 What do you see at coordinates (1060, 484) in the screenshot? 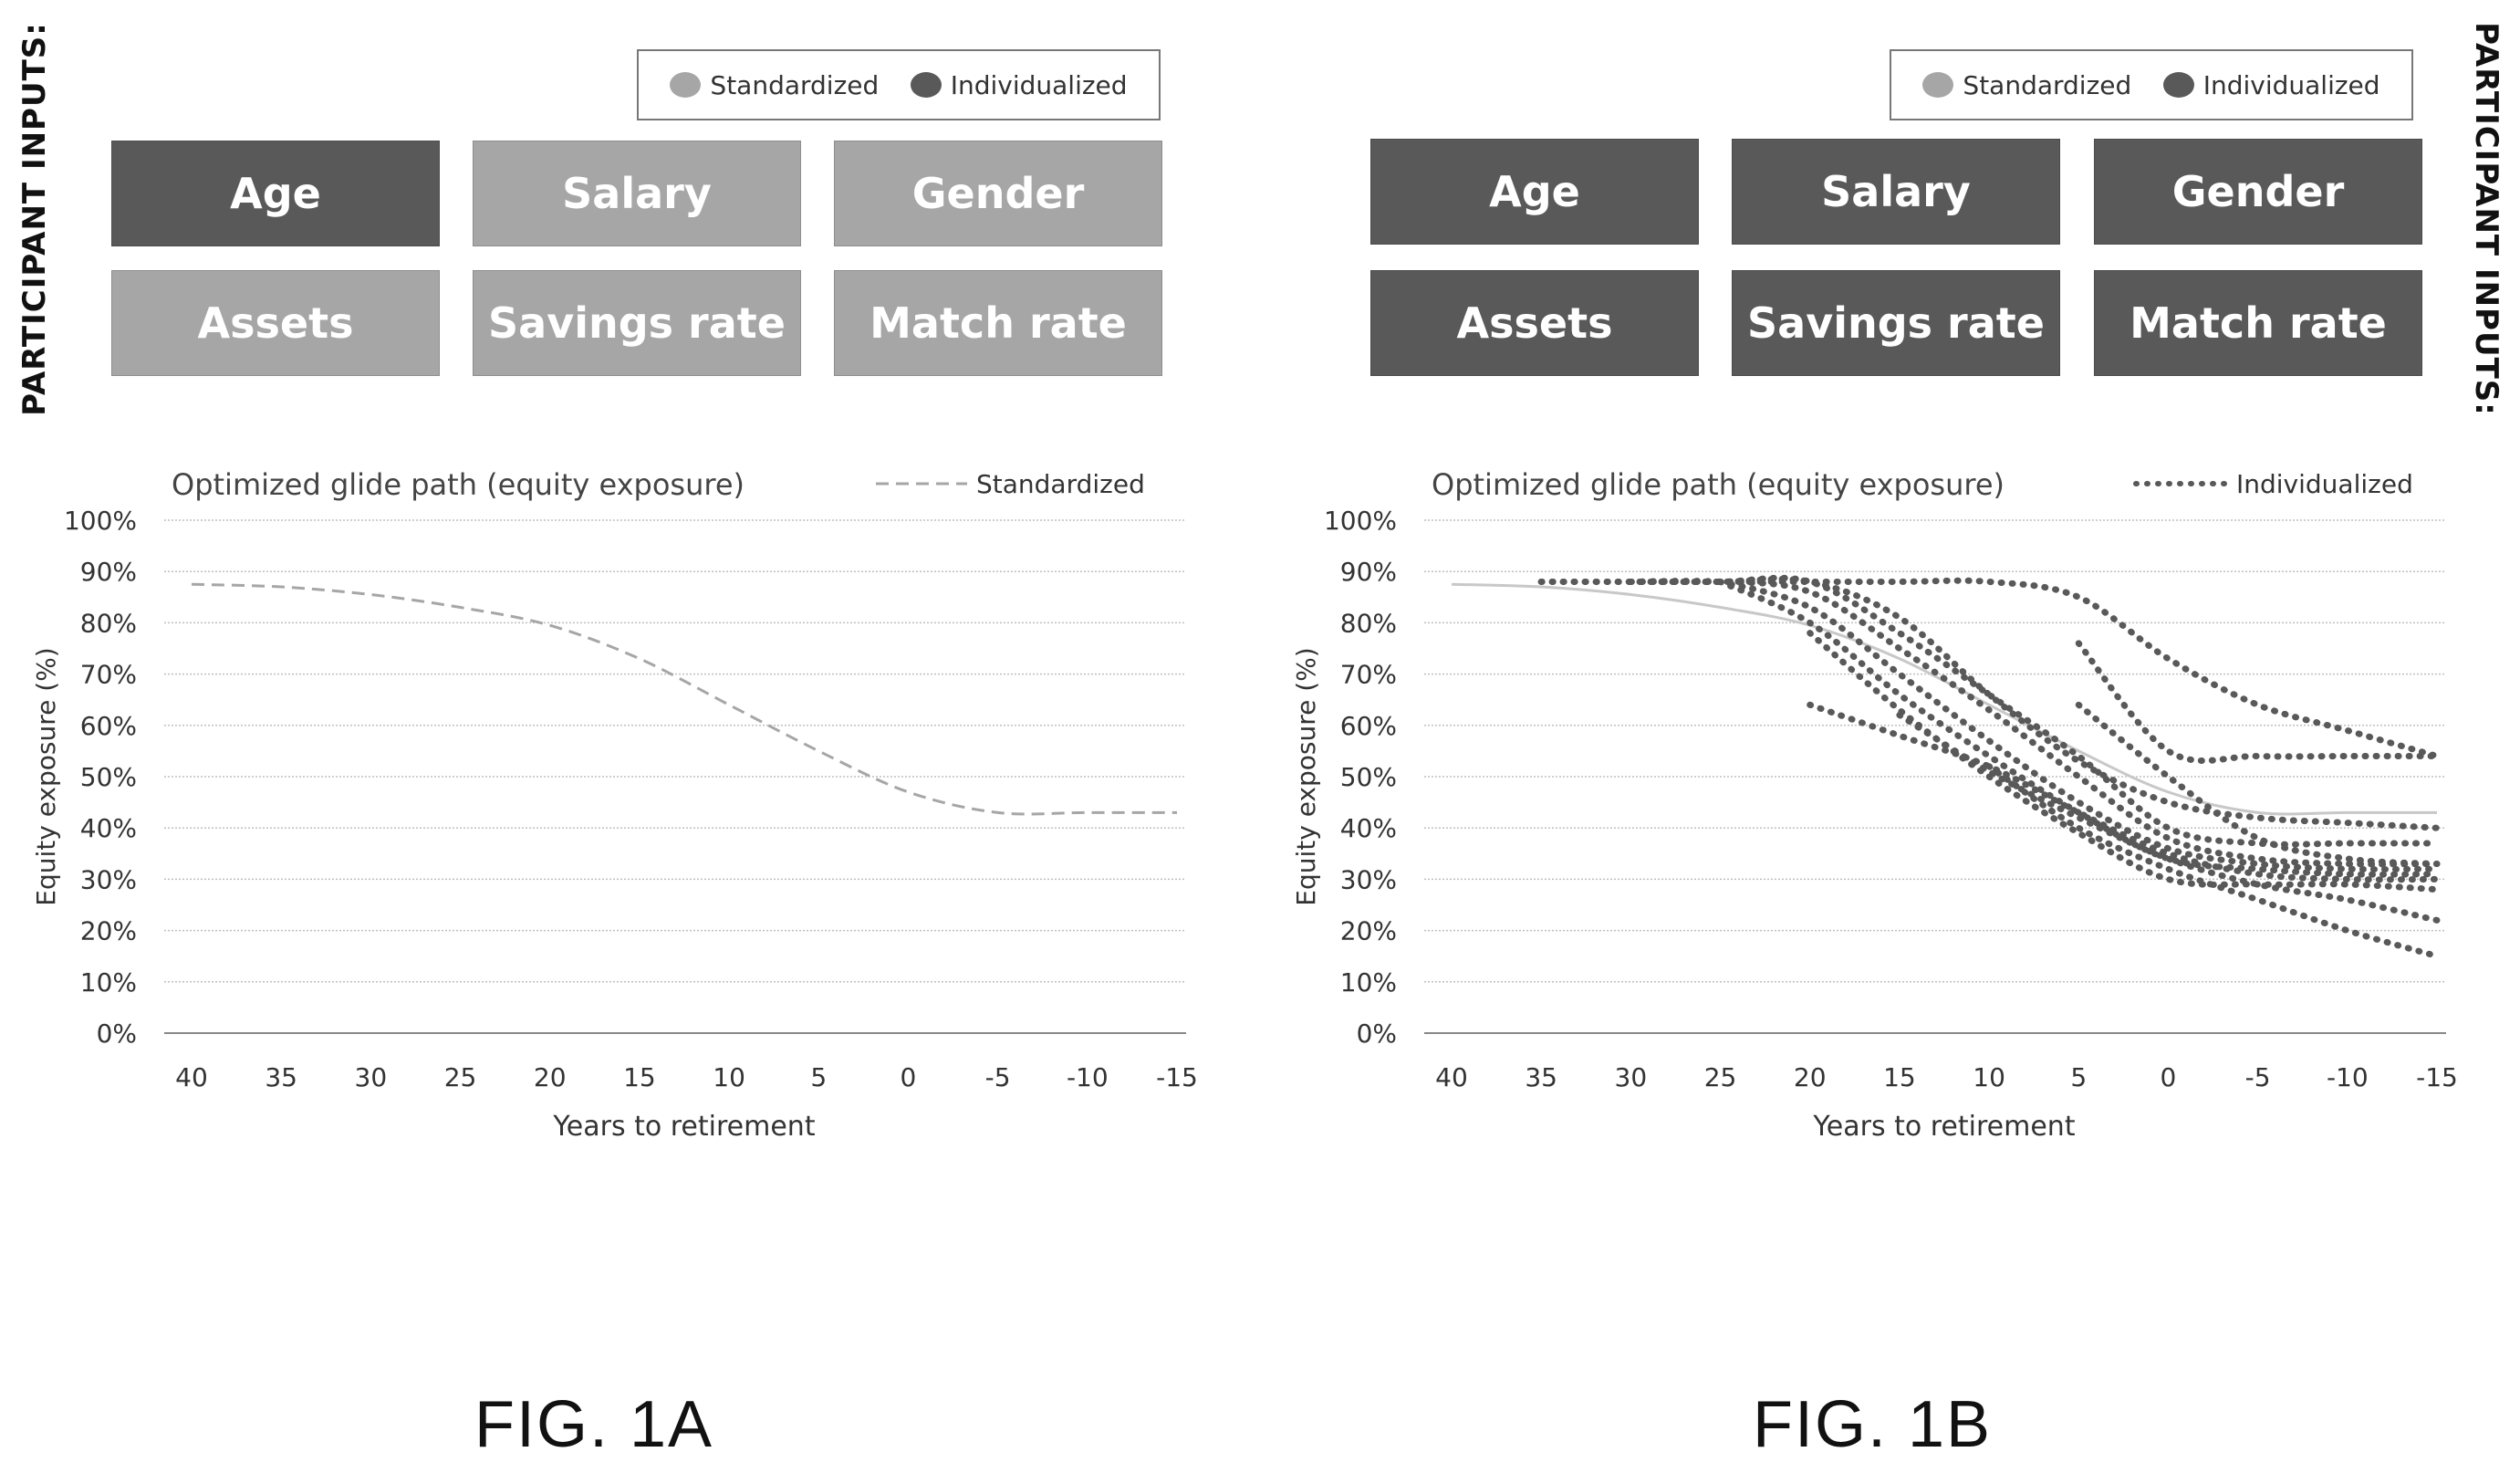
I see `legend-label: Standardized` at bounding box center [1060, 484].